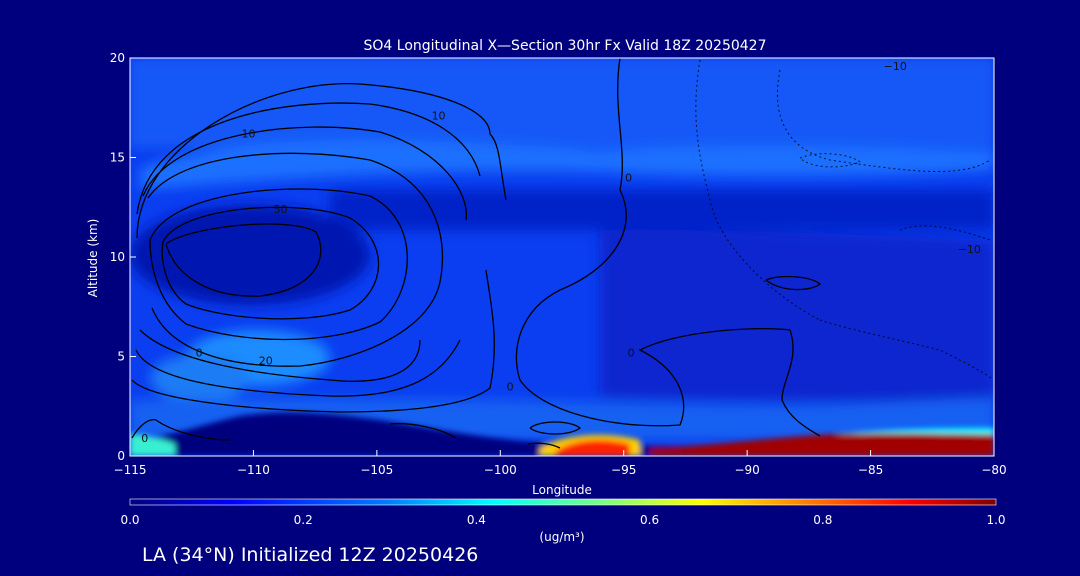 The image size is (1080, 576). Describe the element at coordinates (746, 470) in the screenshot. I see `x-tick-label: −90` at that location.